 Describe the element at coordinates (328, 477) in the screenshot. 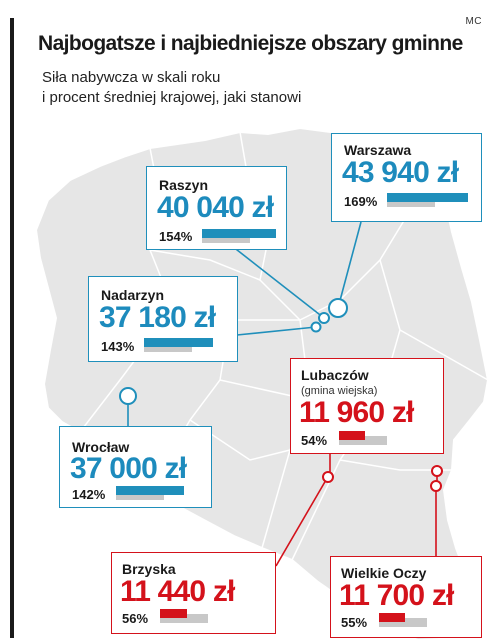

I see `marker-brzyska` at that location.